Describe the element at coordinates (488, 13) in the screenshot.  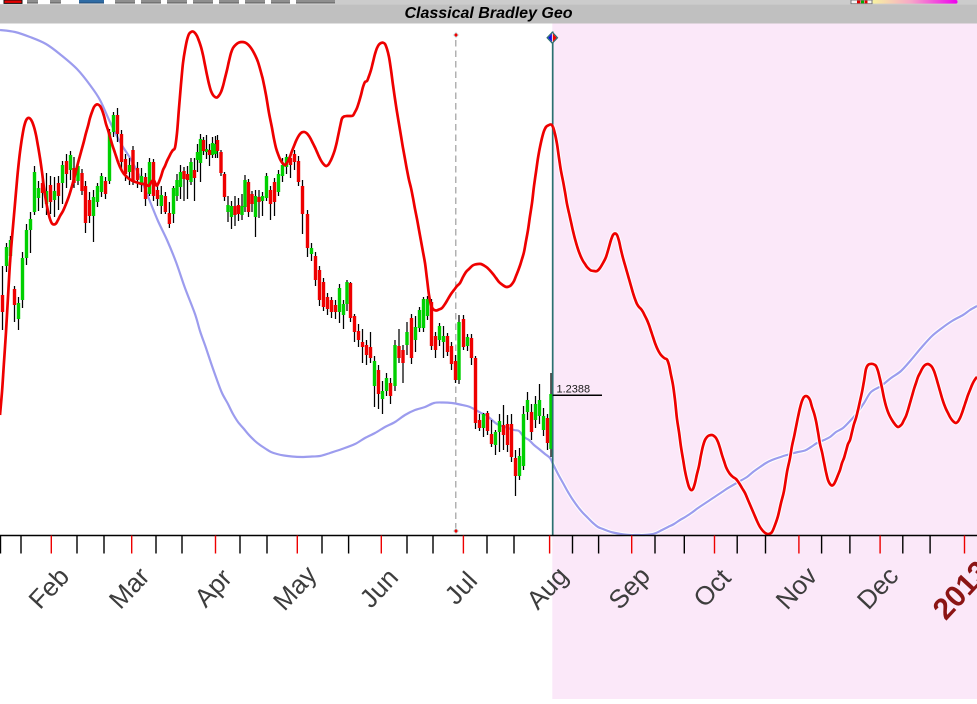
I see `svg-text: Classical Bradley Geo` at that location.